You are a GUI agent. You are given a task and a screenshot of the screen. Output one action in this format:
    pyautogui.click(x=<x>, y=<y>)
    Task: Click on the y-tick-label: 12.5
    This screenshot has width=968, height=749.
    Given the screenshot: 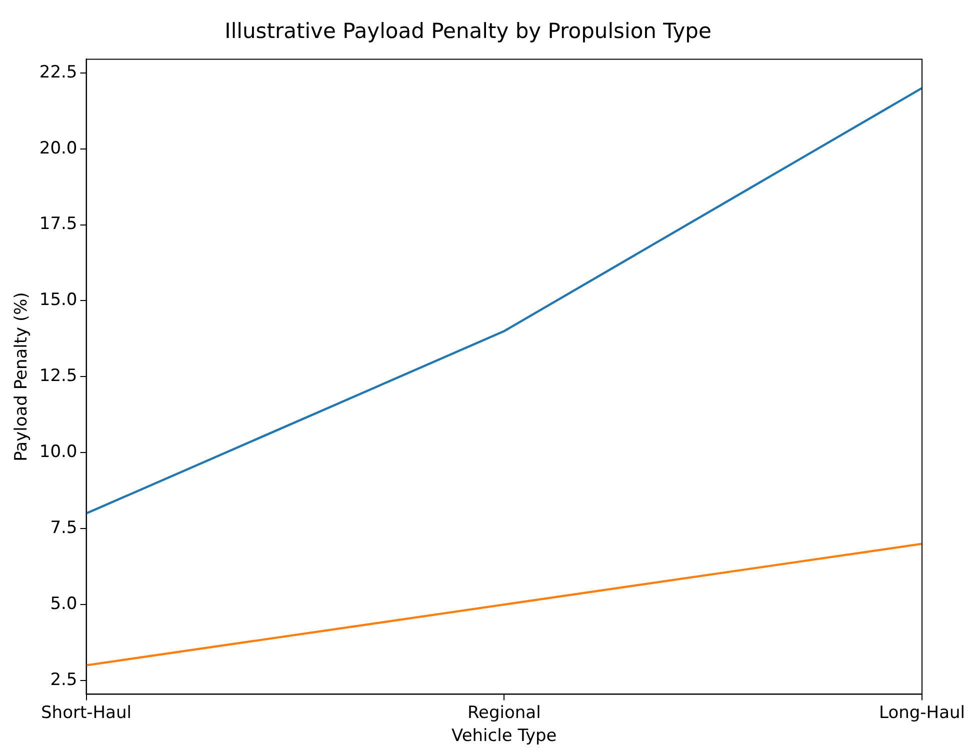 What is the action you would take?
    pyautogui.click(x=58, y=376)
    